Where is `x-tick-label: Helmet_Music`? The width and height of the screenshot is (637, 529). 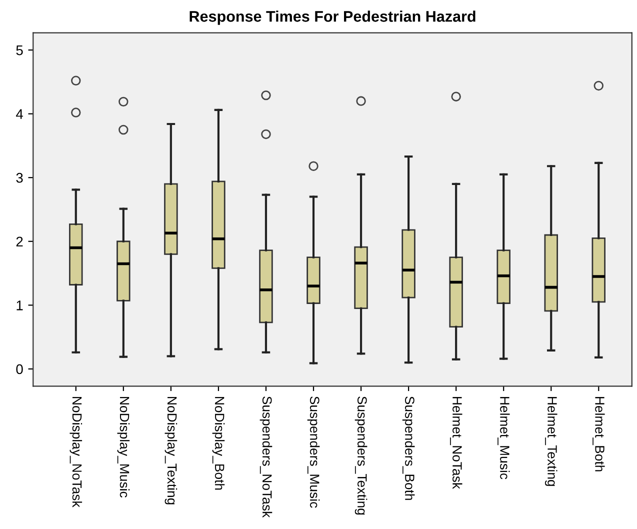
x-tick-label: Helmet_Music is located at coordinates (504, 438).